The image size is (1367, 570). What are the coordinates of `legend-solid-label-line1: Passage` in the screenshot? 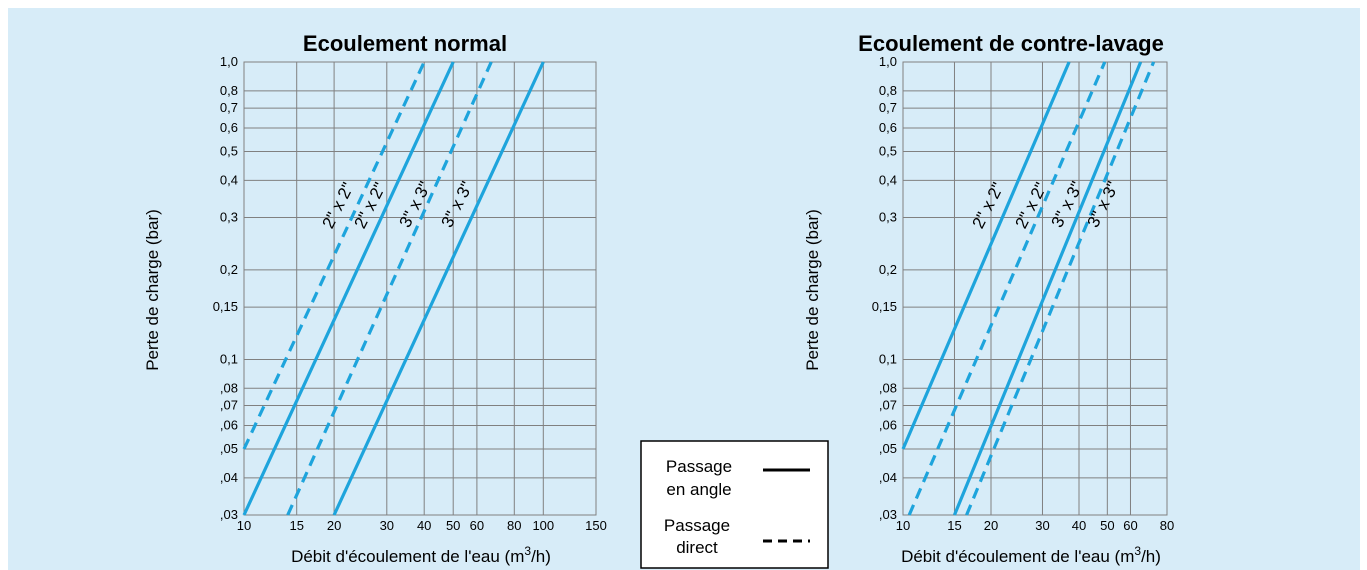 It's located at (699, 466).